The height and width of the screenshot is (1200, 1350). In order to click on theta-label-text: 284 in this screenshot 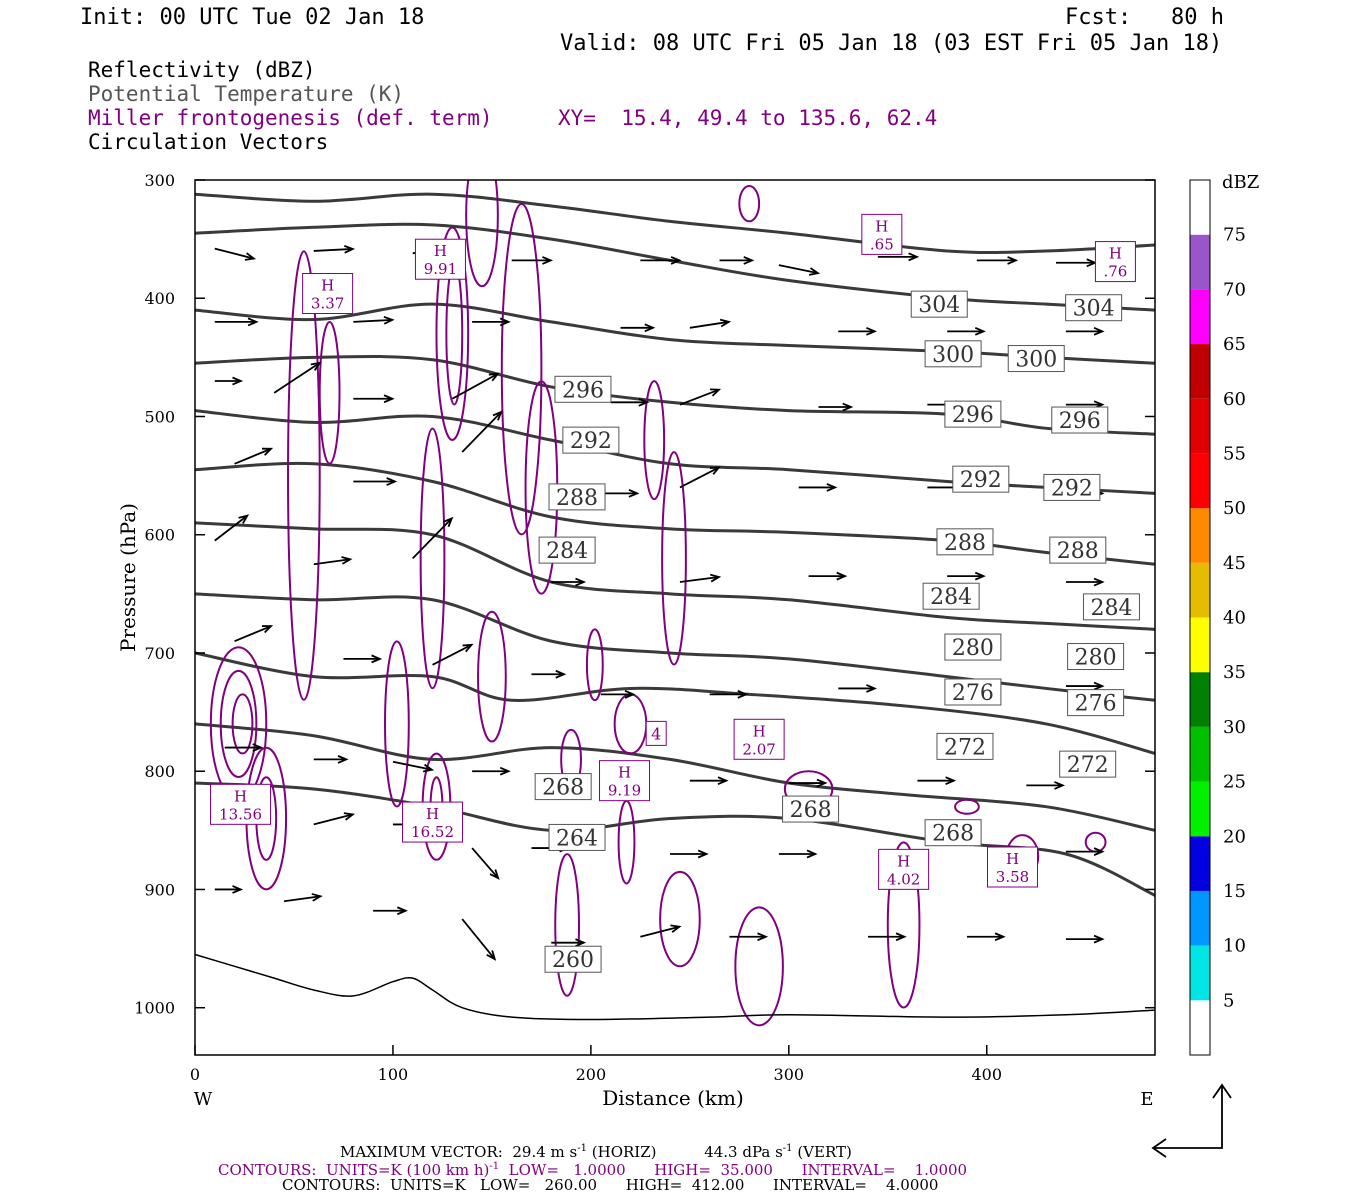, I will do `click(951, 597)`.